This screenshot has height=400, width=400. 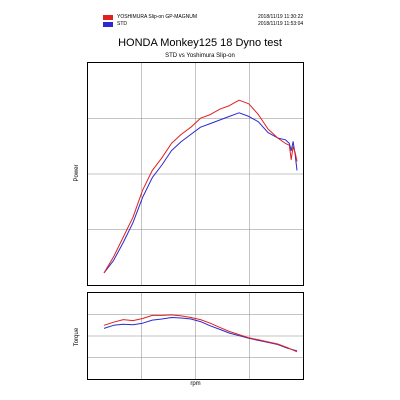 I want to click on torque-series-line-std, so click(x=200, y=334).